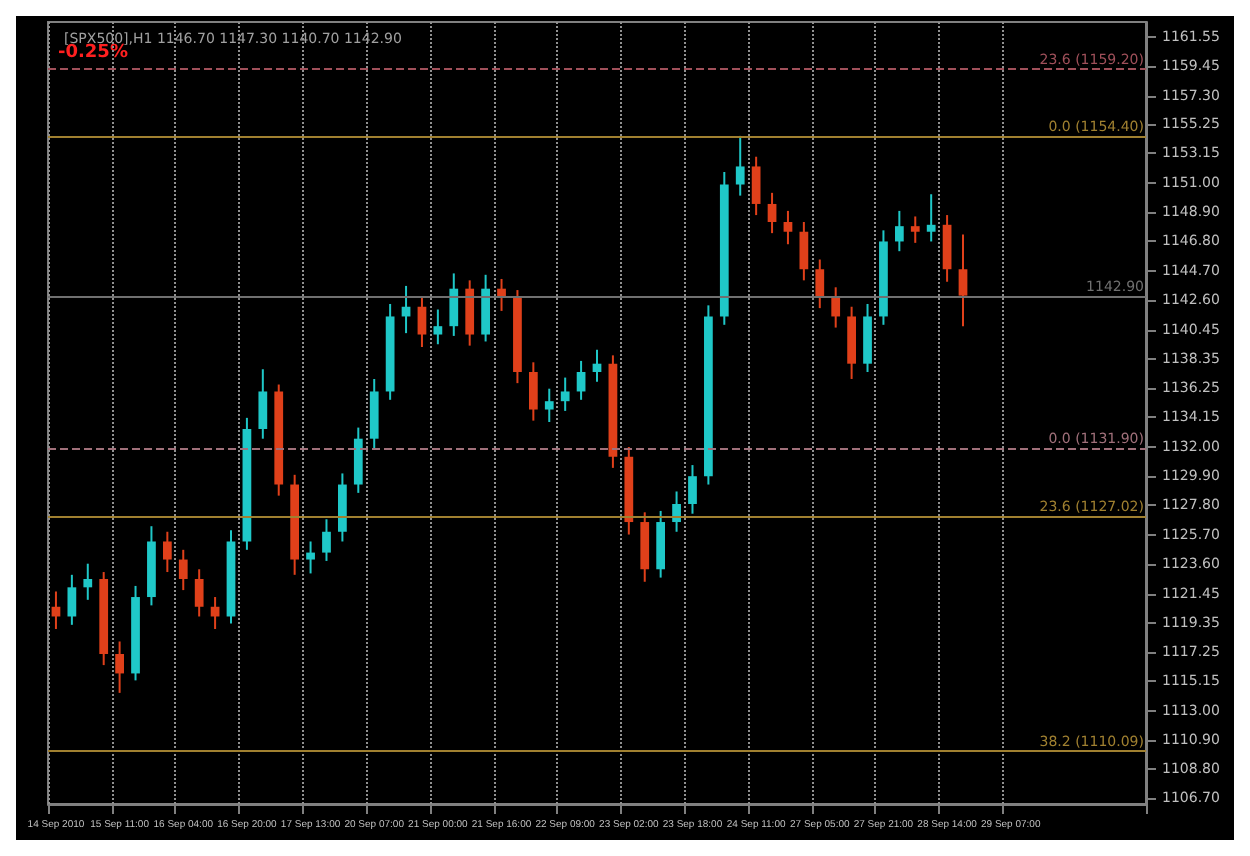 The image size is (1250, 856). Describe the element at coordinates (93, 53) in the screenshot. I see `annotation: -0.25%` at that location.